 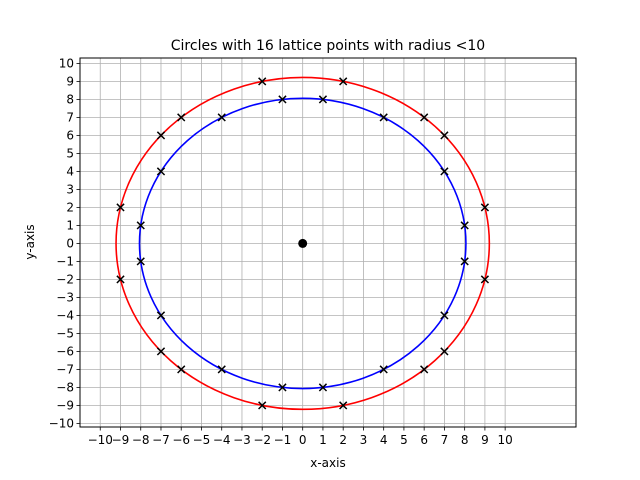 What do you see at coordinates (70, 82) in the screenshot?
I see `y-tick-label: 9` at bounding box center [70, 82].